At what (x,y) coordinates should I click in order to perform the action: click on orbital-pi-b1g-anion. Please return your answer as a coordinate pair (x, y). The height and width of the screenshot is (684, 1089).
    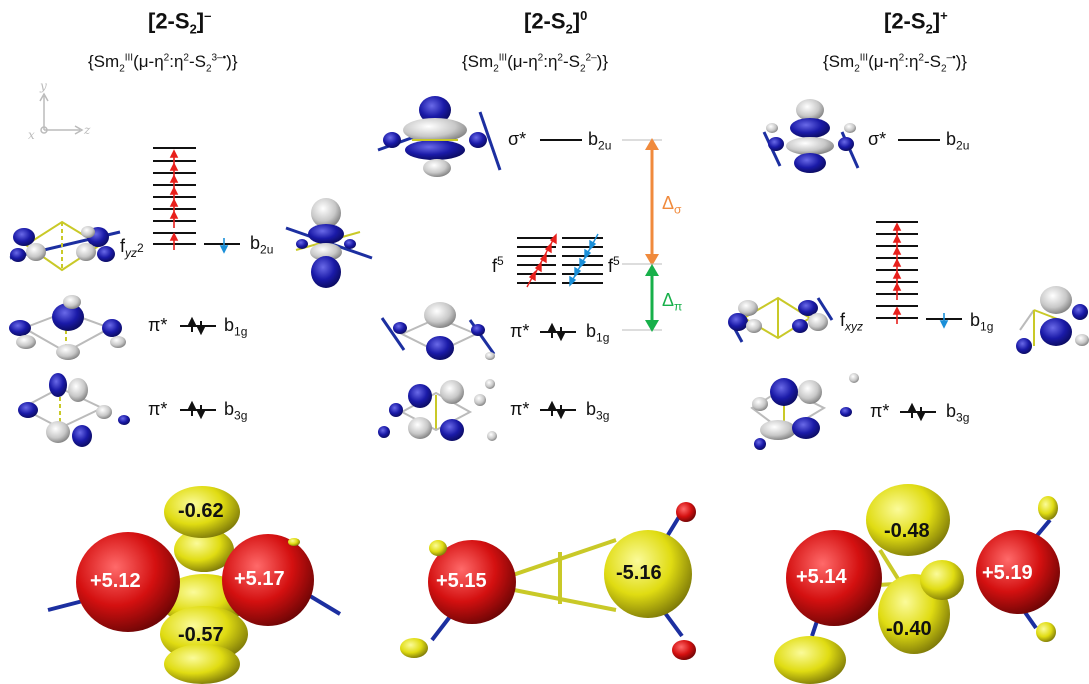
    Looking at the image, I should click on (67, 327).